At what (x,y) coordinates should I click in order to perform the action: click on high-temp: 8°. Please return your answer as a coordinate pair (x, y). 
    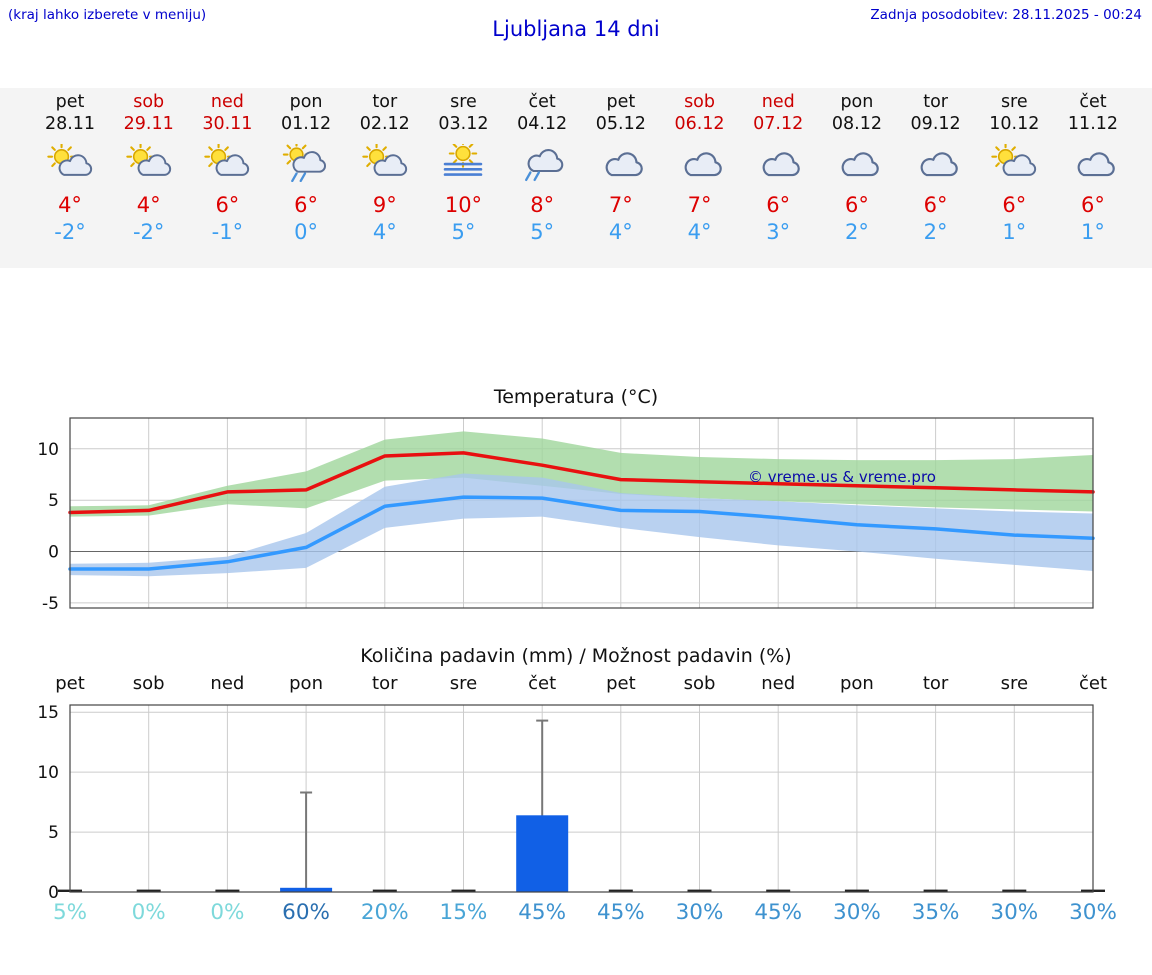
    Looking at the image, I should click on (542, 205).